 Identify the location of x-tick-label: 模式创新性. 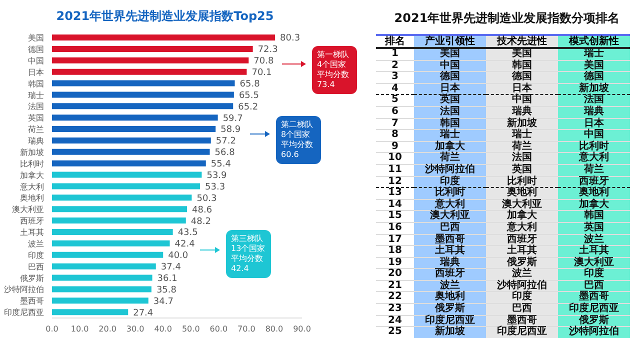
(594, 41).